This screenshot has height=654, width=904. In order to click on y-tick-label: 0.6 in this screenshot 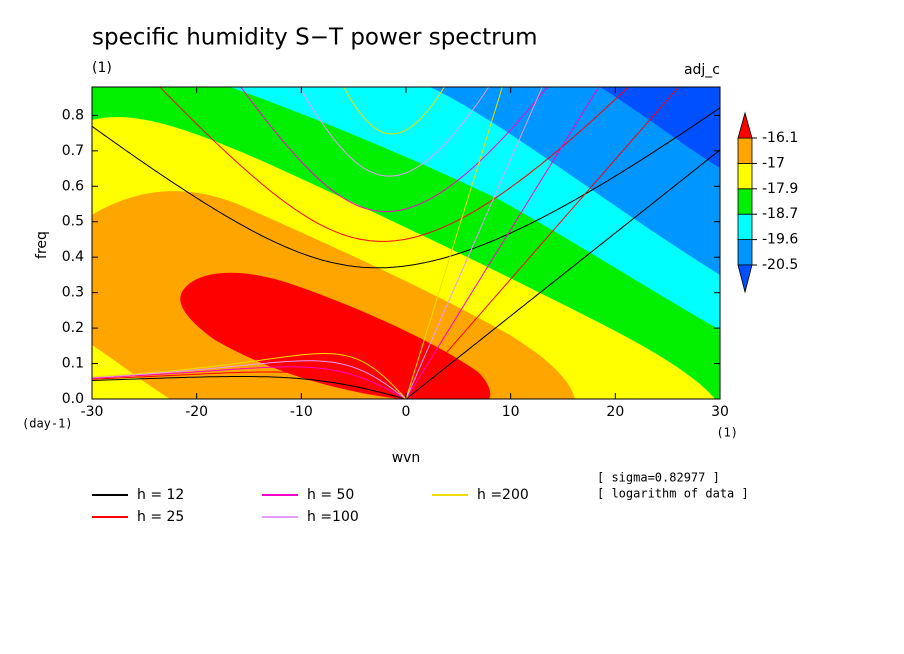, I will do `click(73, 186)`.